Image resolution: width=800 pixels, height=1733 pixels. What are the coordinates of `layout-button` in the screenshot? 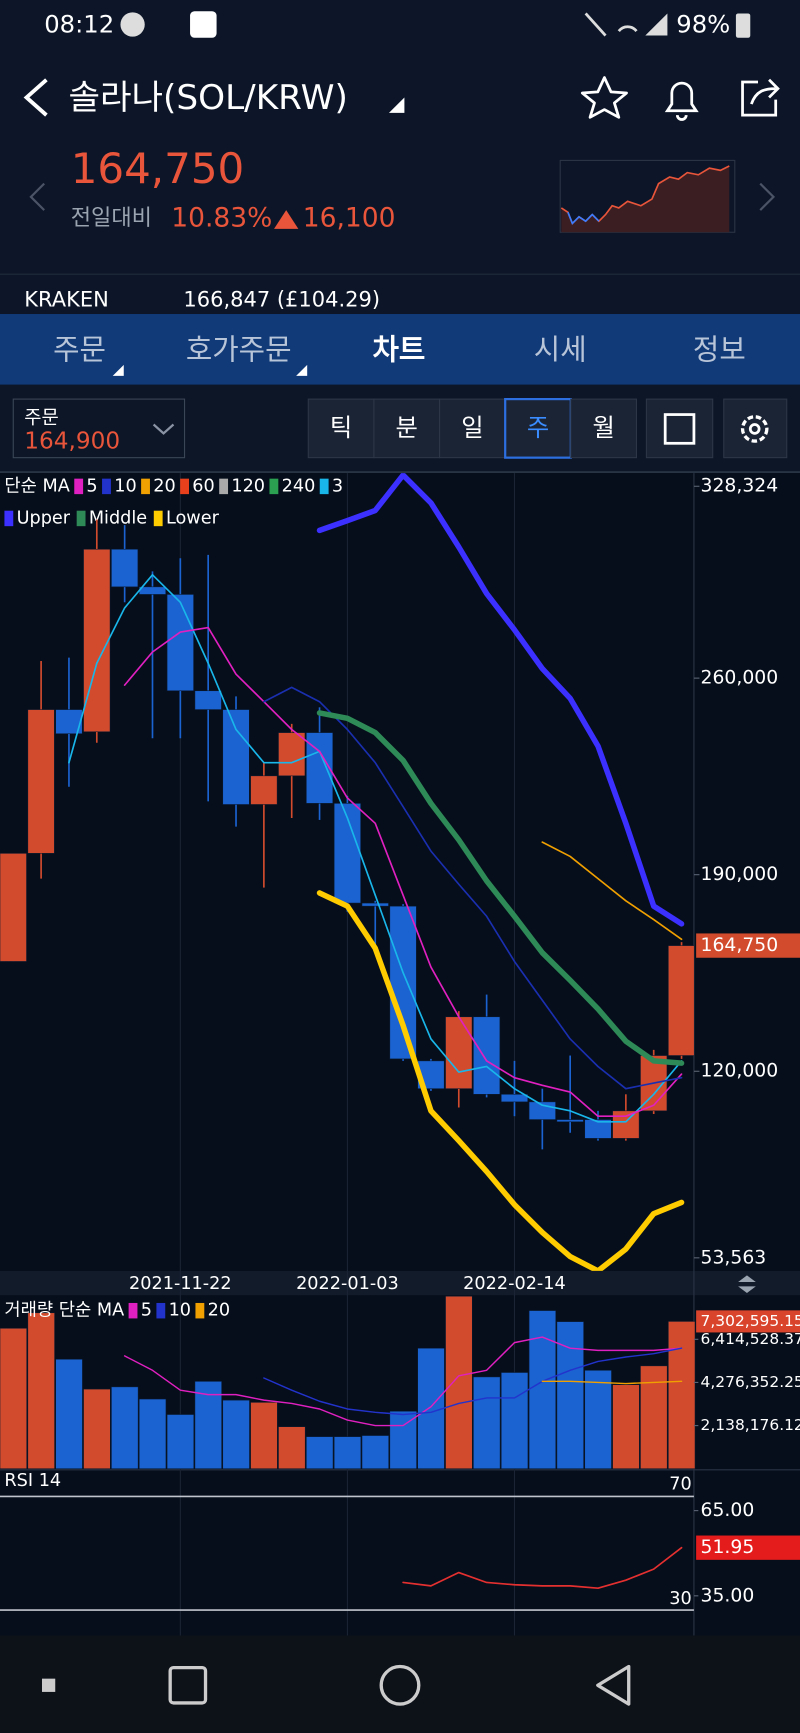 It's located at (679, 428).